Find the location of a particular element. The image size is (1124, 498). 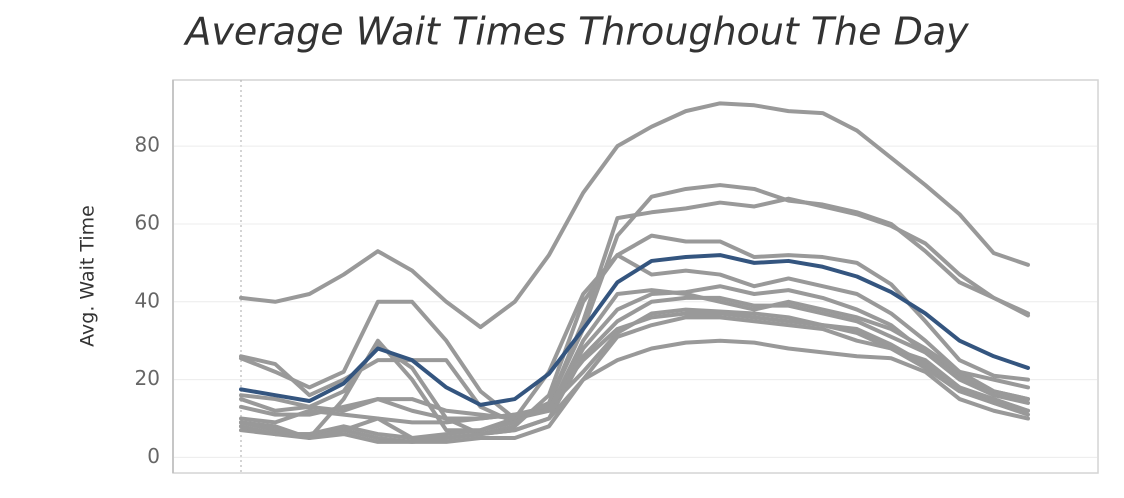

y-tick-label: 20 is located at coordinates (147, 378).